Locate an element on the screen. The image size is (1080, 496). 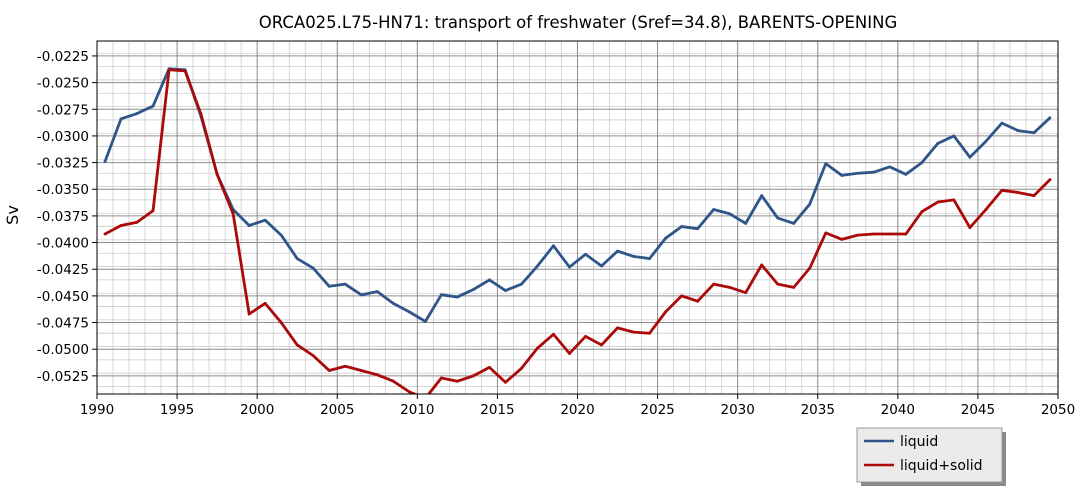
x-tick-label: 1990 is located at coordinates (97, 410).